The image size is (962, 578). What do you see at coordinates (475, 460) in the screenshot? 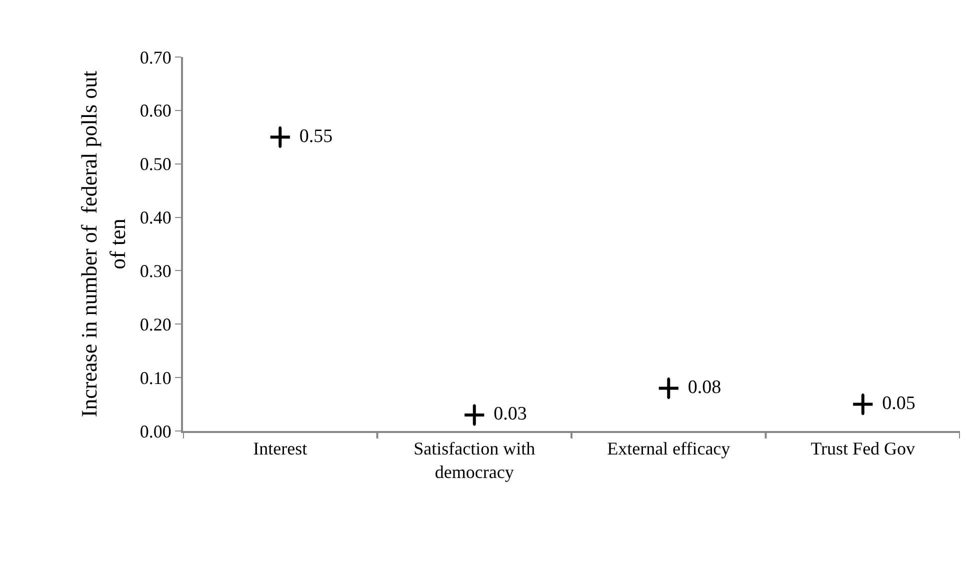
I see `x-tick-label: Satisfaction with democracy` at bounding box center [475, 460].